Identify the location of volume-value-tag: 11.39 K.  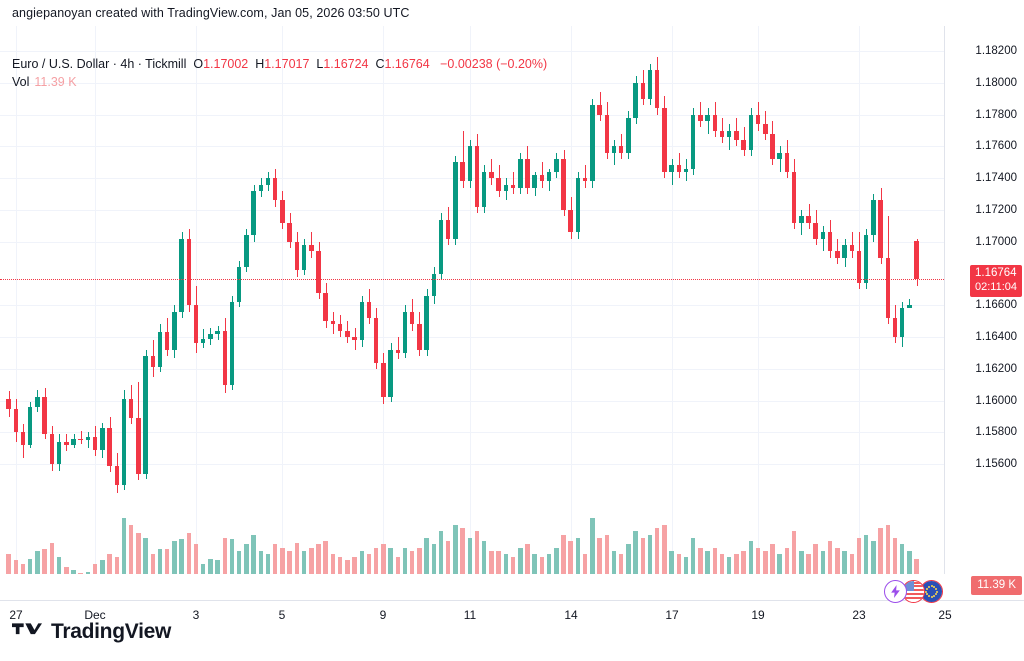
(996, 585).